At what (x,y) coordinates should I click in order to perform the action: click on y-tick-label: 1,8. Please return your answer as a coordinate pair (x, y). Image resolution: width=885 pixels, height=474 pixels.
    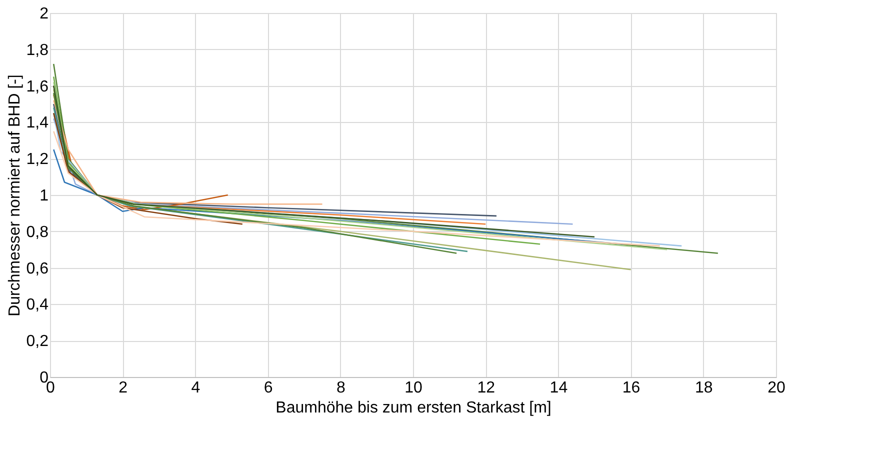
    Looking at the image, I should click on (37, 50).